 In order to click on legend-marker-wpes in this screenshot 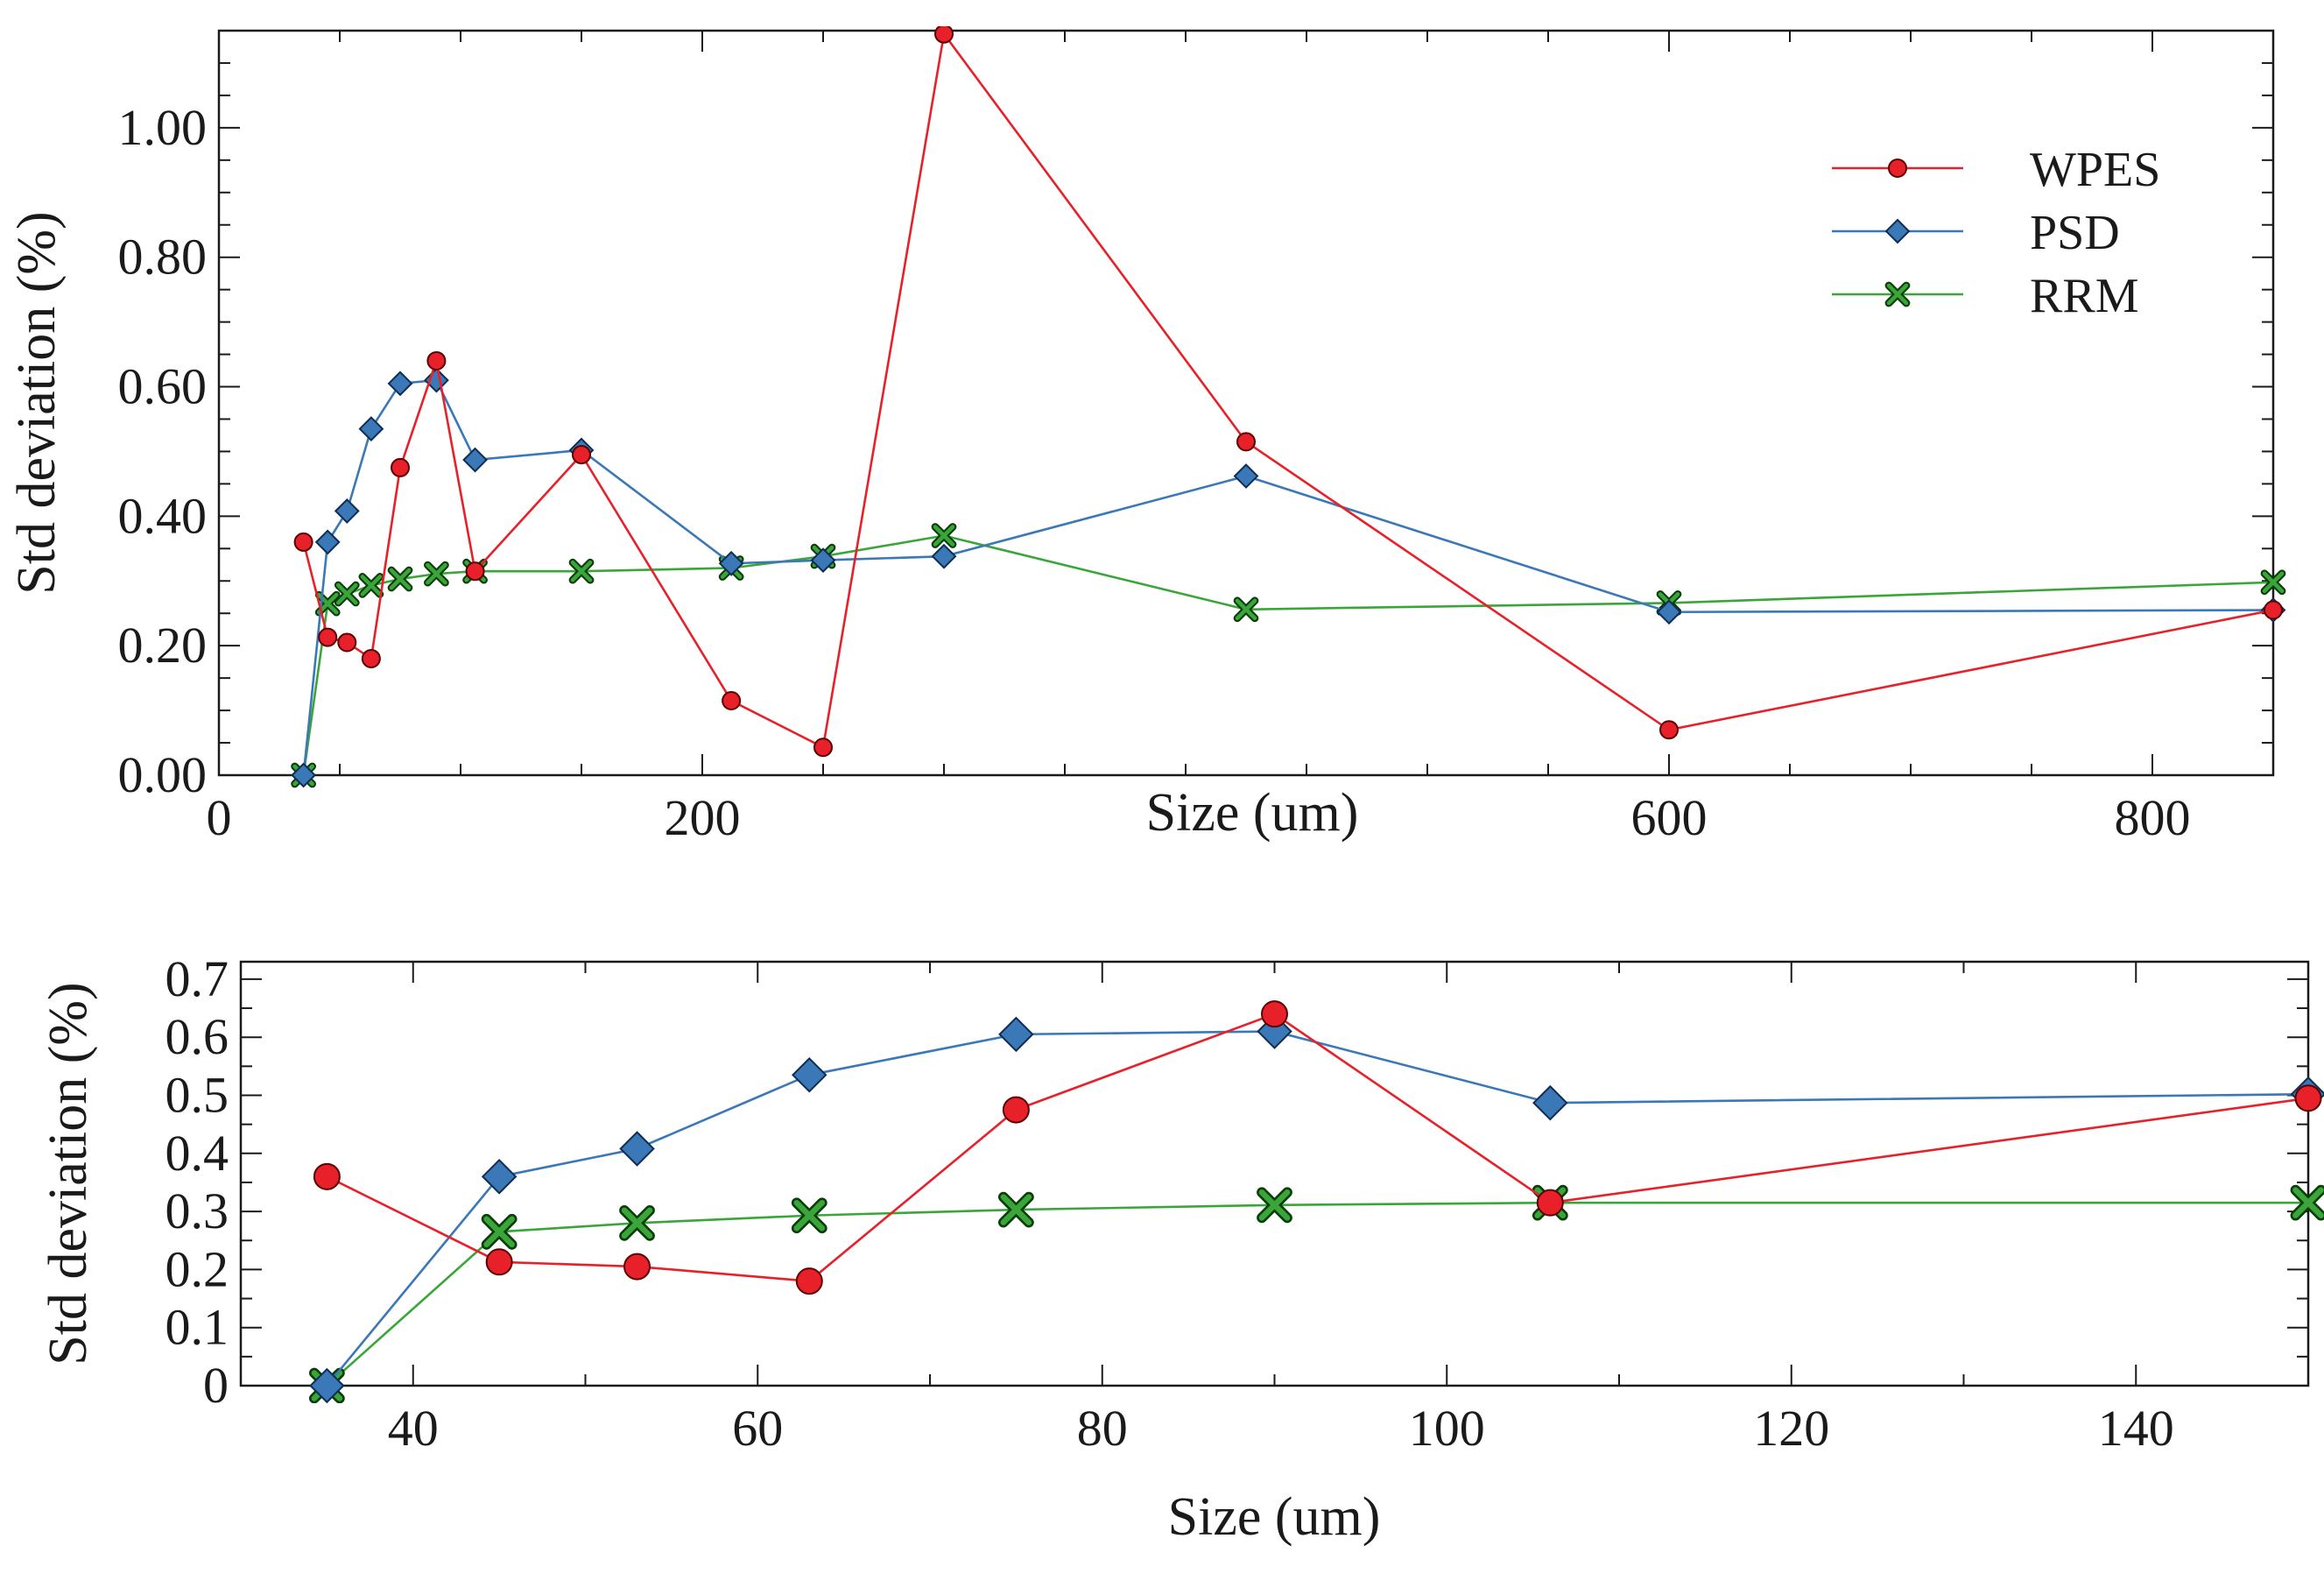, I will do `click(1897, 168)`.